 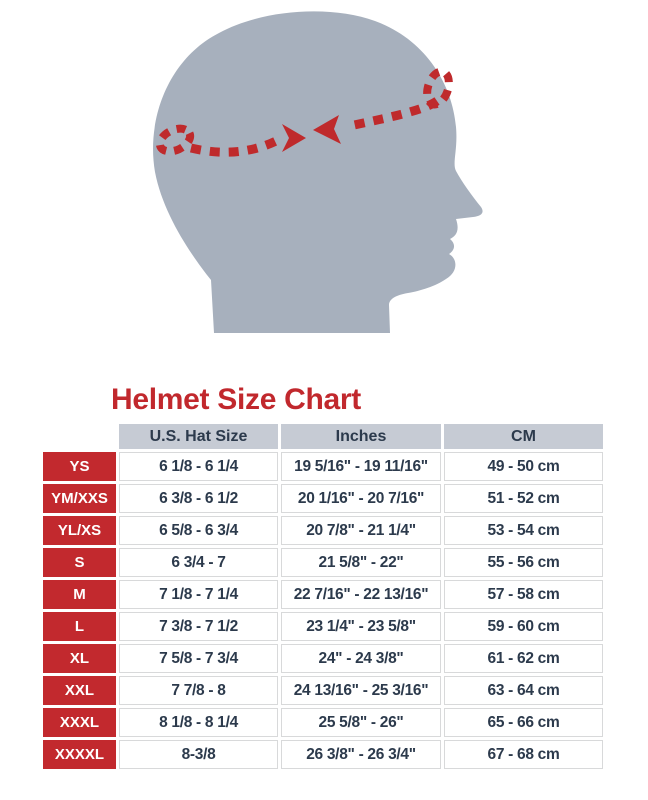 I want to click on hat-size-cell: 8 1/8 - 8 1/4, so click(x=198, y=722).